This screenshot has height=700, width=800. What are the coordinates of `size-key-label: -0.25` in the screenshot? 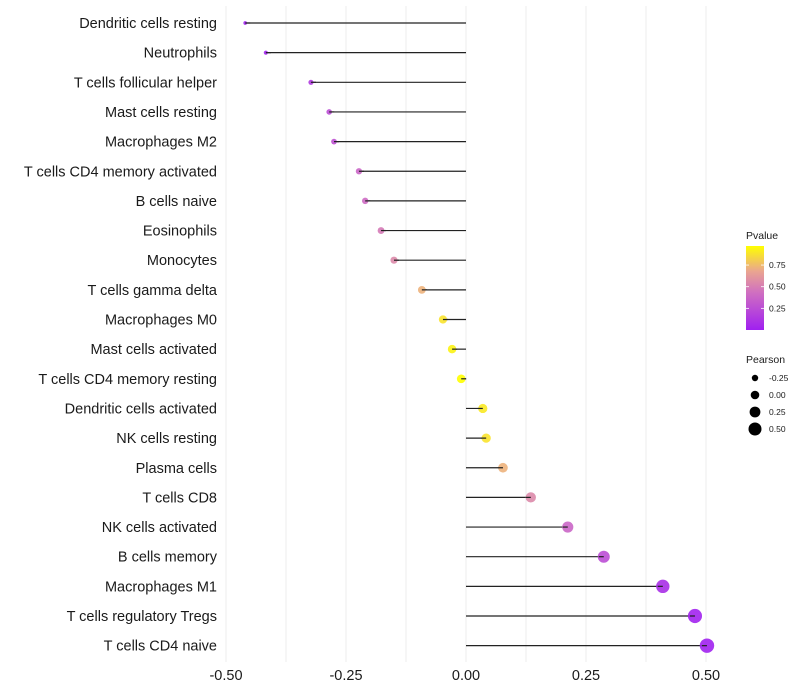 It's located at (779, 378).